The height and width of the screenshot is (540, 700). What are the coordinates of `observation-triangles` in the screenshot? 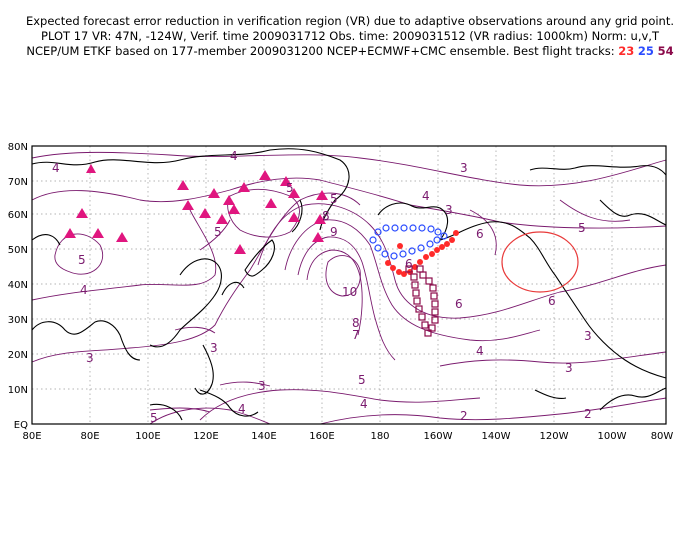 It's located at (196, 209).